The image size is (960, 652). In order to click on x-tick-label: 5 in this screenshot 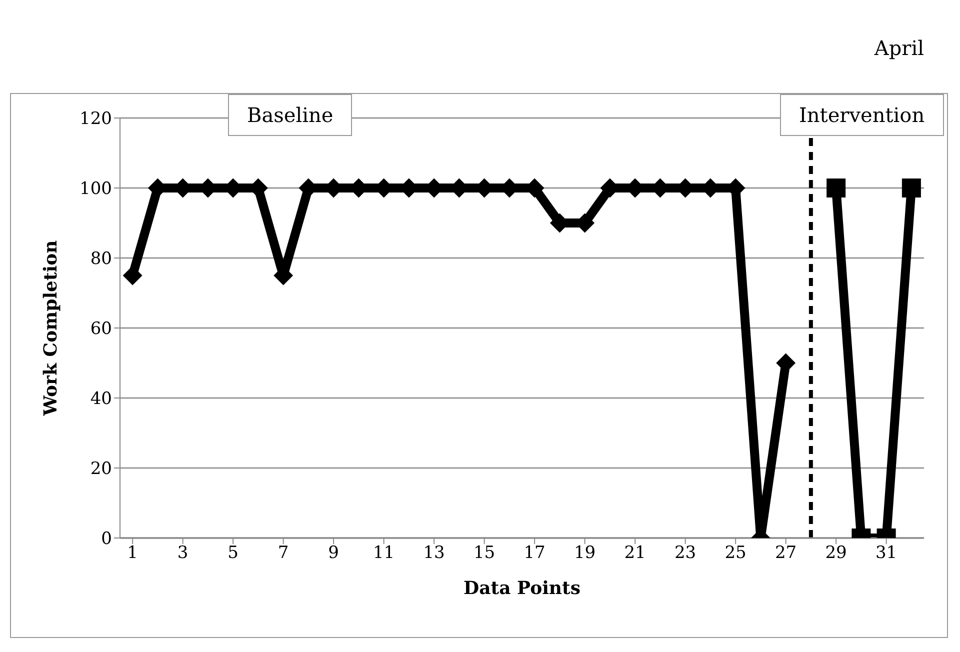, I will do `click(233, 553)`.